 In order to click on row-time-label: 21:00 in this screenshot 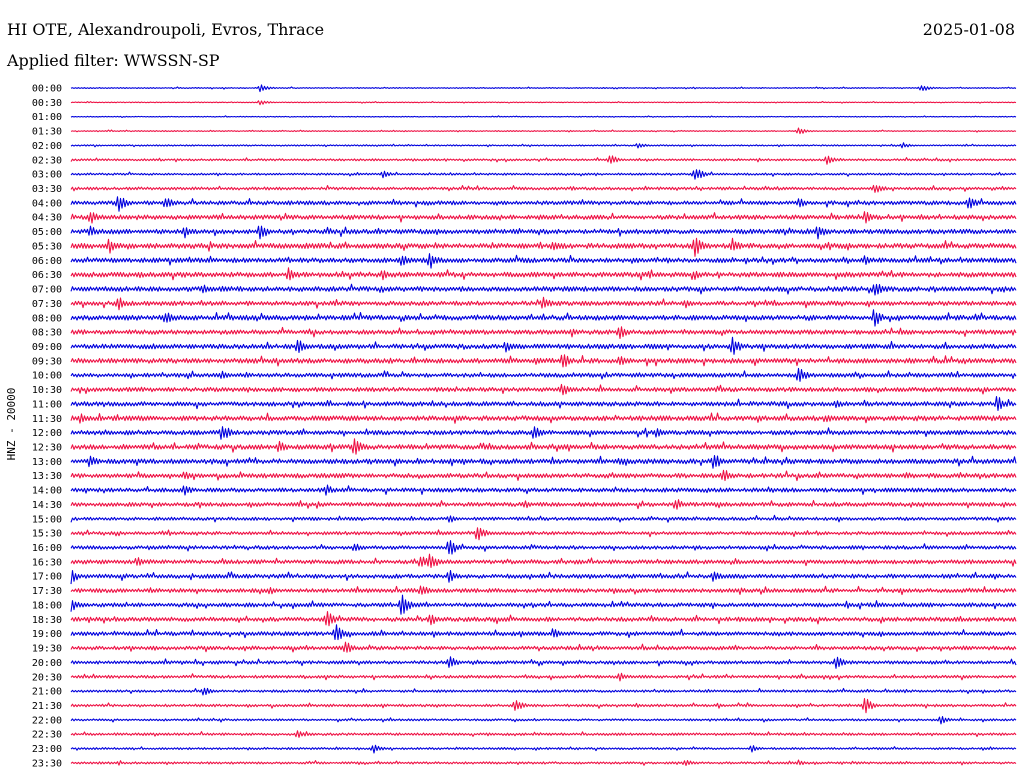, I will do `click(47, 692)`.